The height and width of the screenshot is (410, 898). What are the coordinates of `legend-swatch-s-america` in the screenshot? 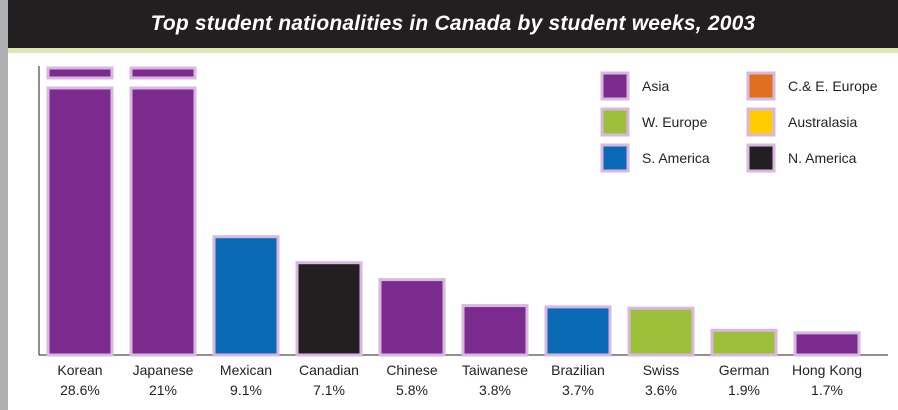 It's located at (615, 158).